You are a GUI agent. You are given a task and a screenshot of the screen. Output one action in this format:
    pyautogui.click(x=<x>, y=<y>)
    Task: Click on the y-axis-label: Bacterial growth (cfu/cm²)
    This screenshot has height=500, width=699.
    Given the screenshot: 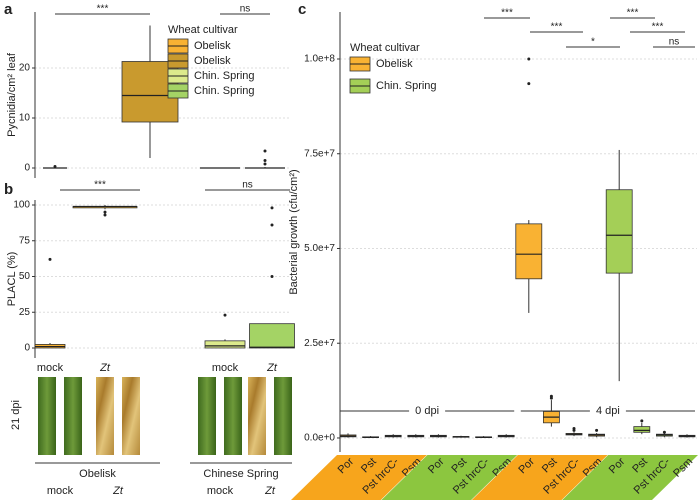 What is the action you would take?
    pyautogui.click(x=294, y=231)
    